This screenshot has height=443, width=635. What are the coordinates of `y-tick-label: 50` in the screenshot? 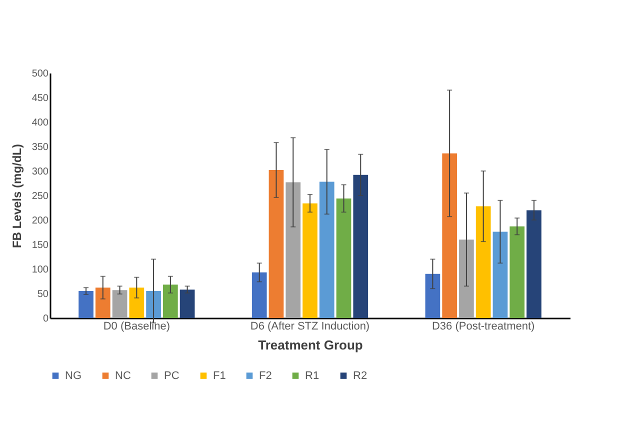 It's located at (43, 294).